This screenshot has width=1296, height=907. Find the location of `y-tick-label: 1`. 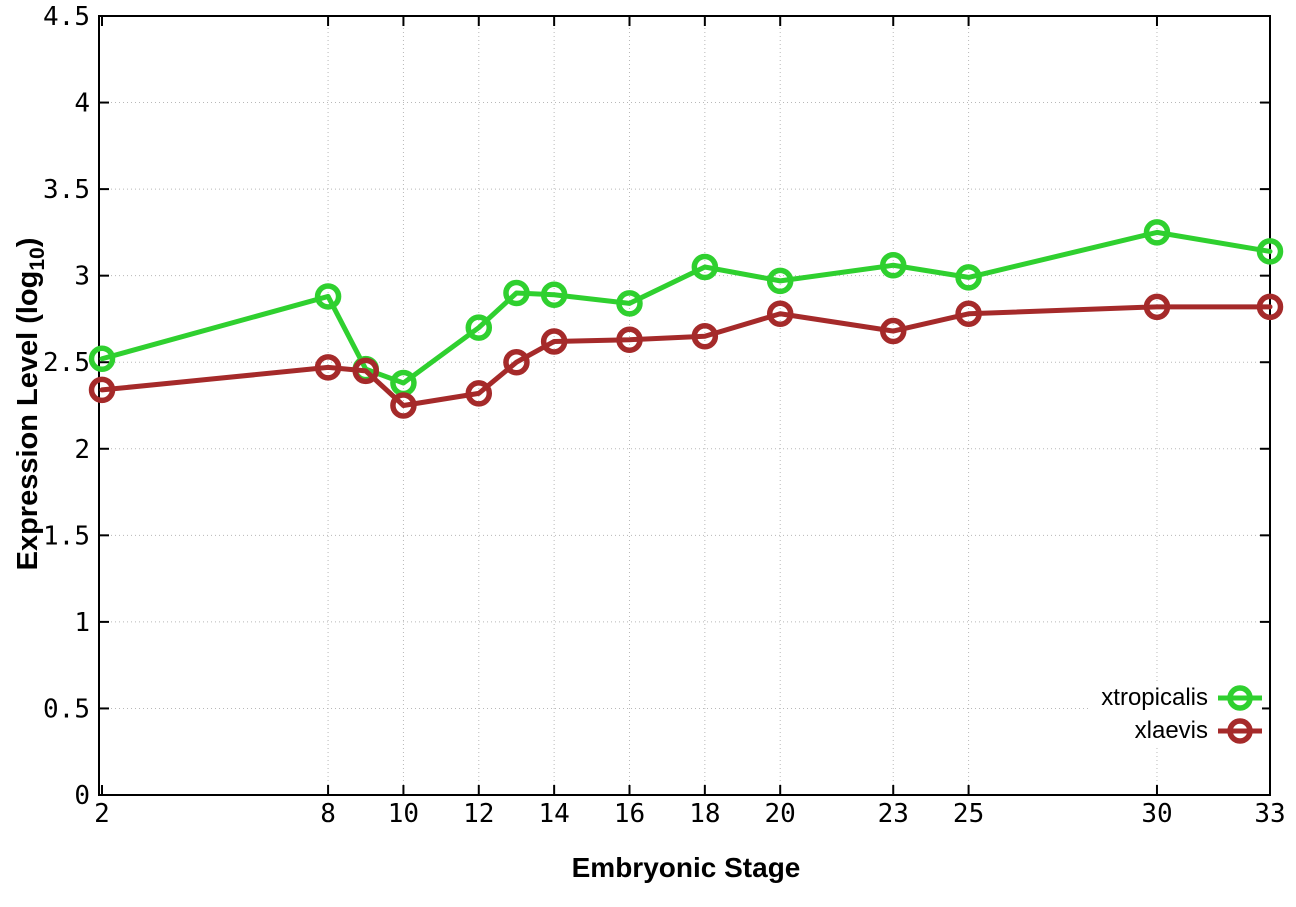

y-tick-label: 1 is located at coordinates (82, 623).